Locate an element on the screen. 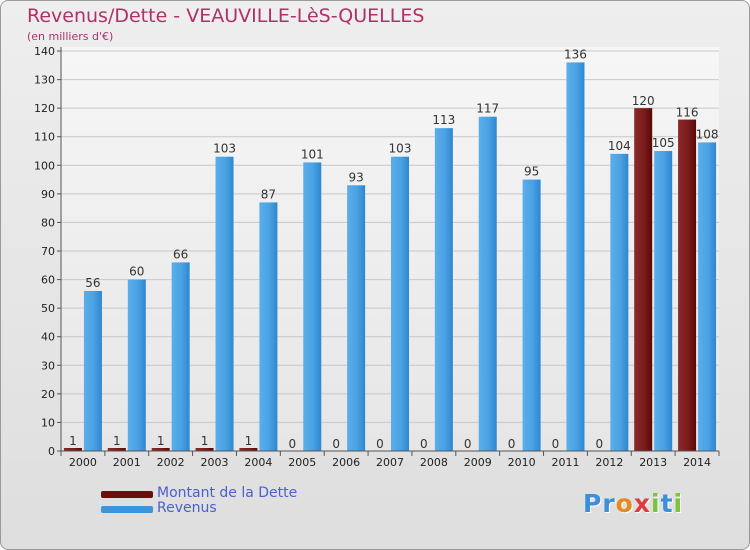  y-tick-label: 0 is located at coordinates (51, 451).